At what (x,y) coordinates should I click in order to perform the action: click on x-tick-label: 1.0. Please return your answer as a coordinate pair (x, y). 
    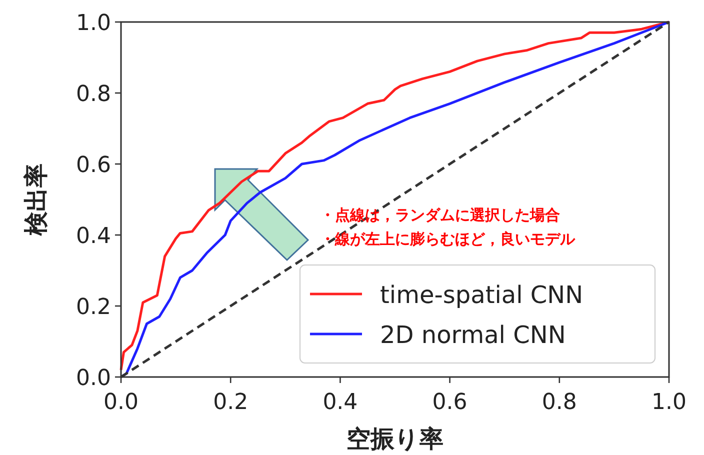
    Looking at the image, I should click on (669, 402).